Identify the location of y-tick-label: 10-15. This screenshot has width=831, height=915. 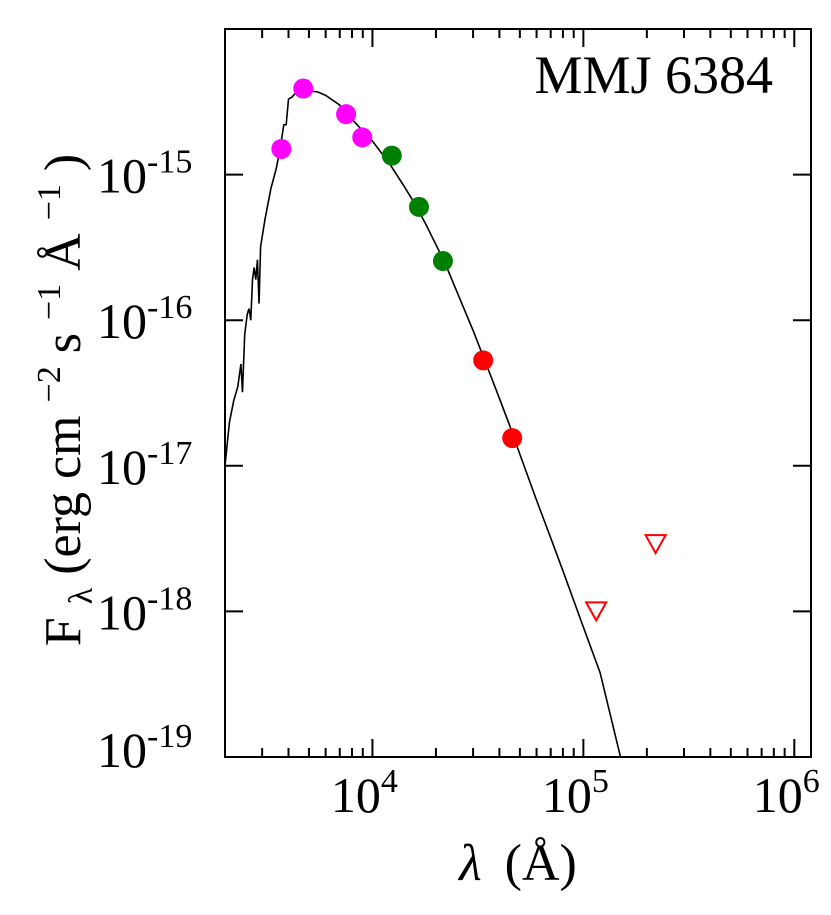
(144, 174).